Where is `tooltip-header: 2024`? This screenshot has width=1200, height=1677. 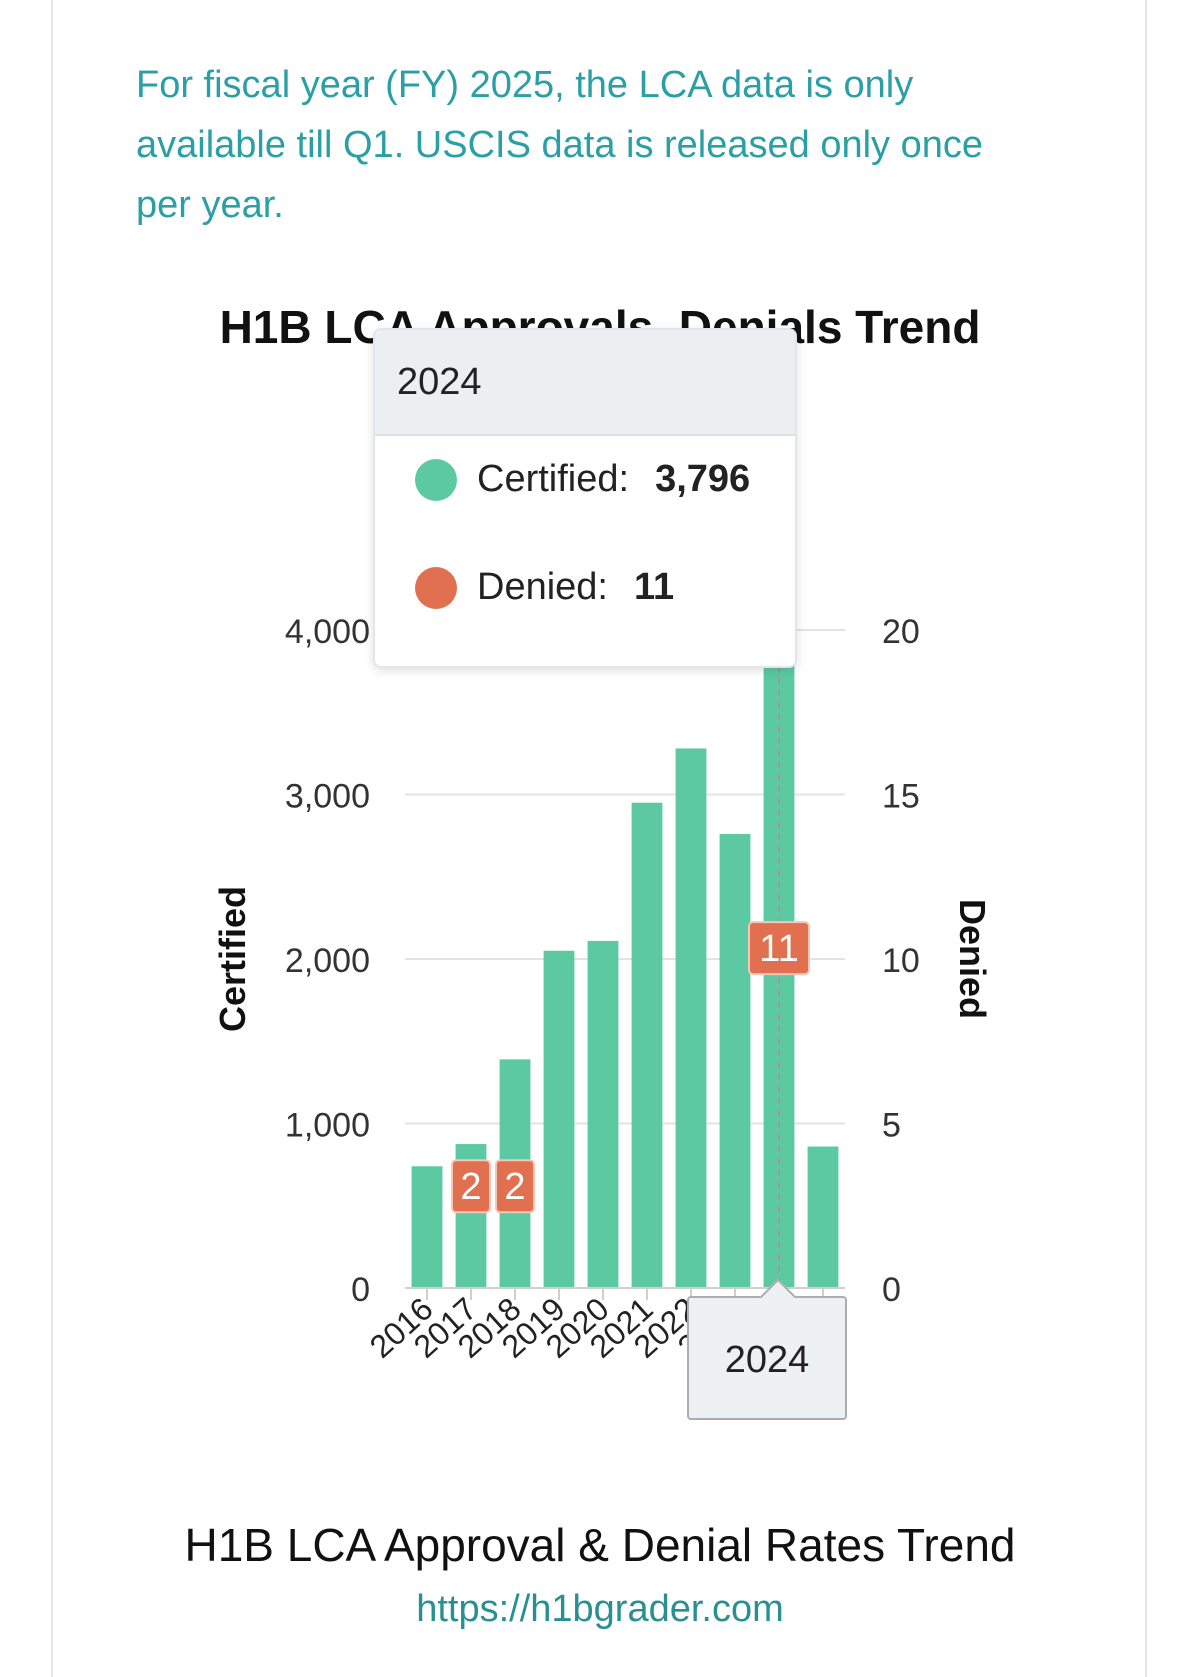
tooltip-header: 2024 is located at coordinates (585, 383).